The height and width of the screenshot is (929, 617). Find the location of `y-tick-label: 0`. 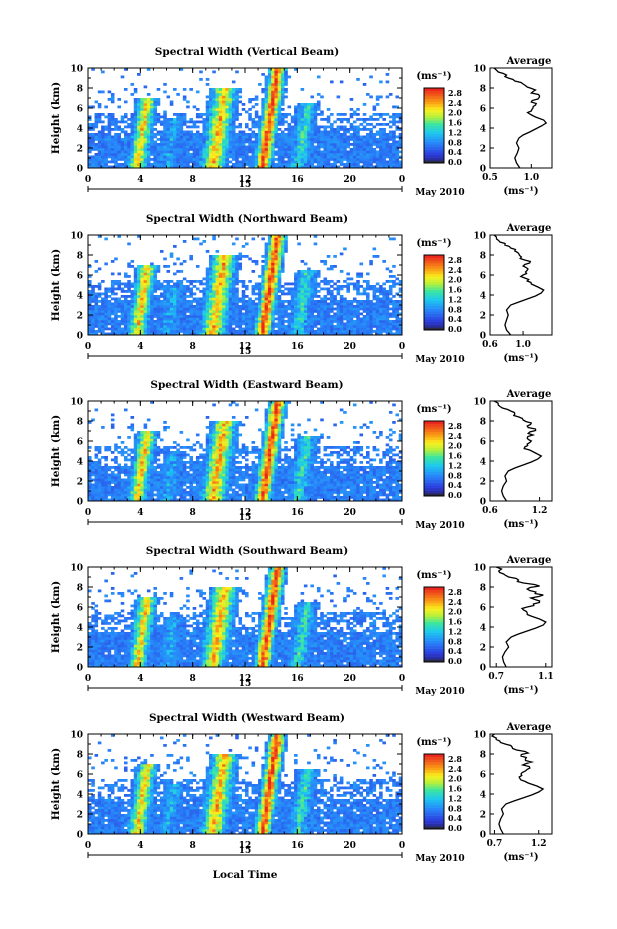

y-tick-label: 0 is located at coordinates (80, 170).